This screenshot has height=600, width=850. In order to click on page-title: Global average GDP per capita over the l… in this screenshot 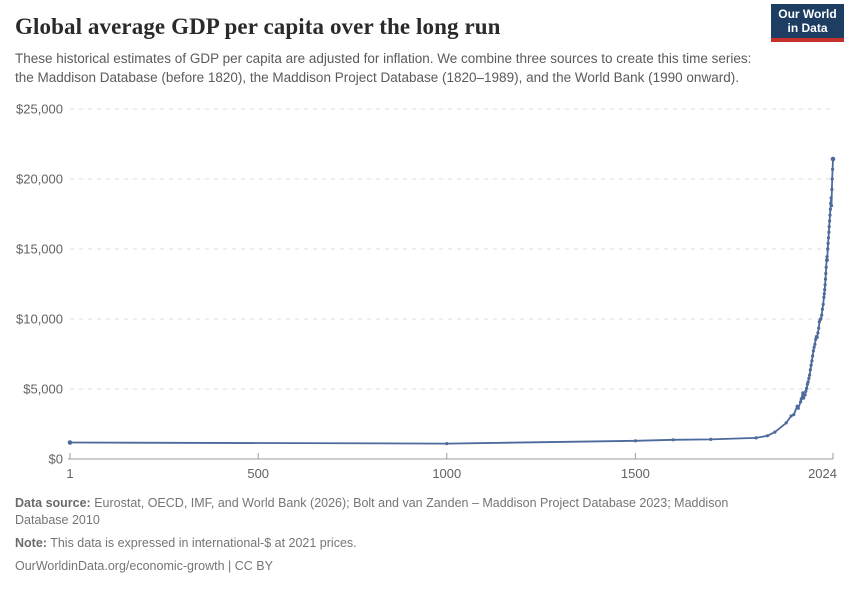, I will do `click(258, 26)`.